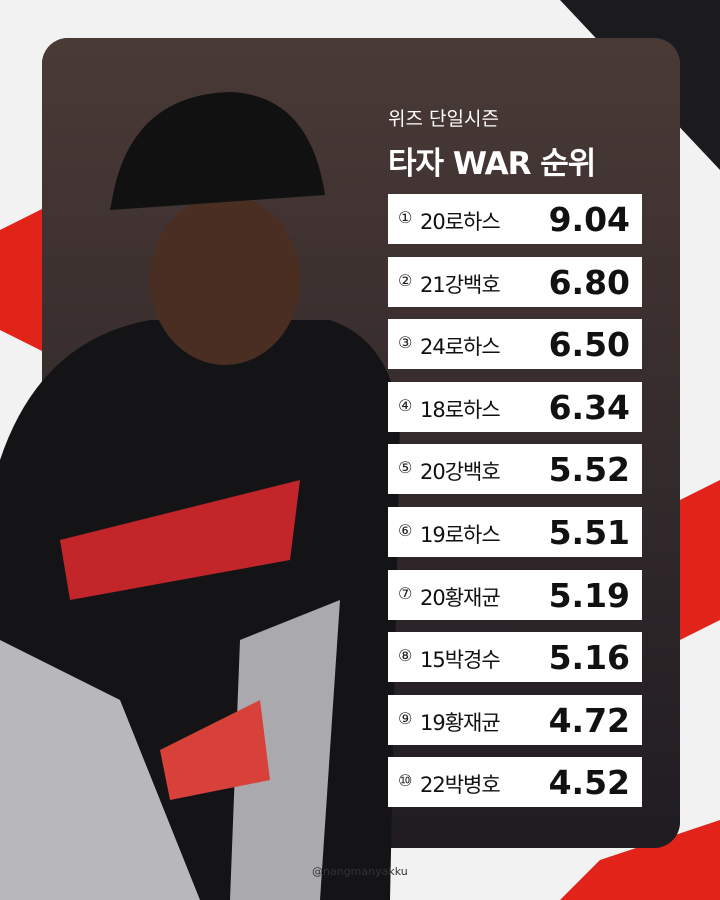 The width and height of the screenshot is (720, 900). I want to click on rank-row: ⑦ 20황재균 5.19, so click(515, 594).